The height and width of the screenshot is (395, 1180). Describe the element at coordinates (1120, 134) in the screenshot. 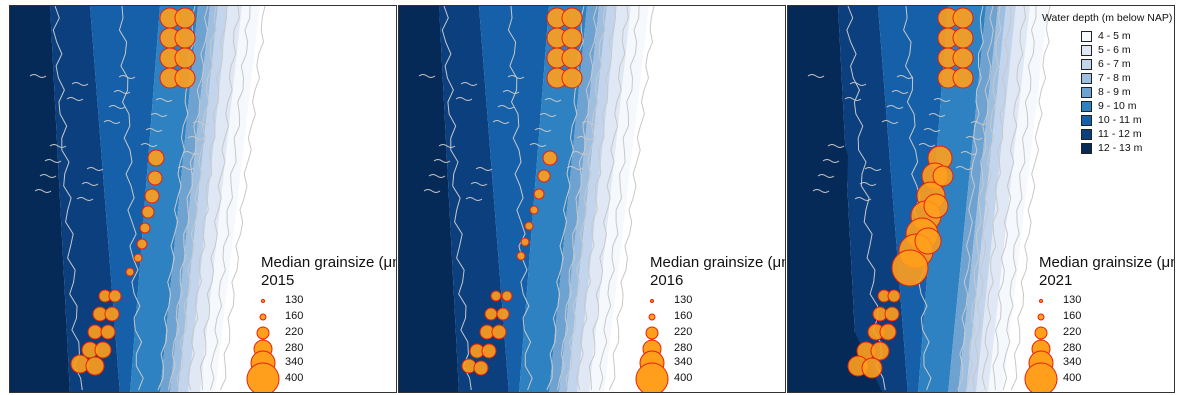

I see `water-depth-label: 11 - 12 m` at that location.